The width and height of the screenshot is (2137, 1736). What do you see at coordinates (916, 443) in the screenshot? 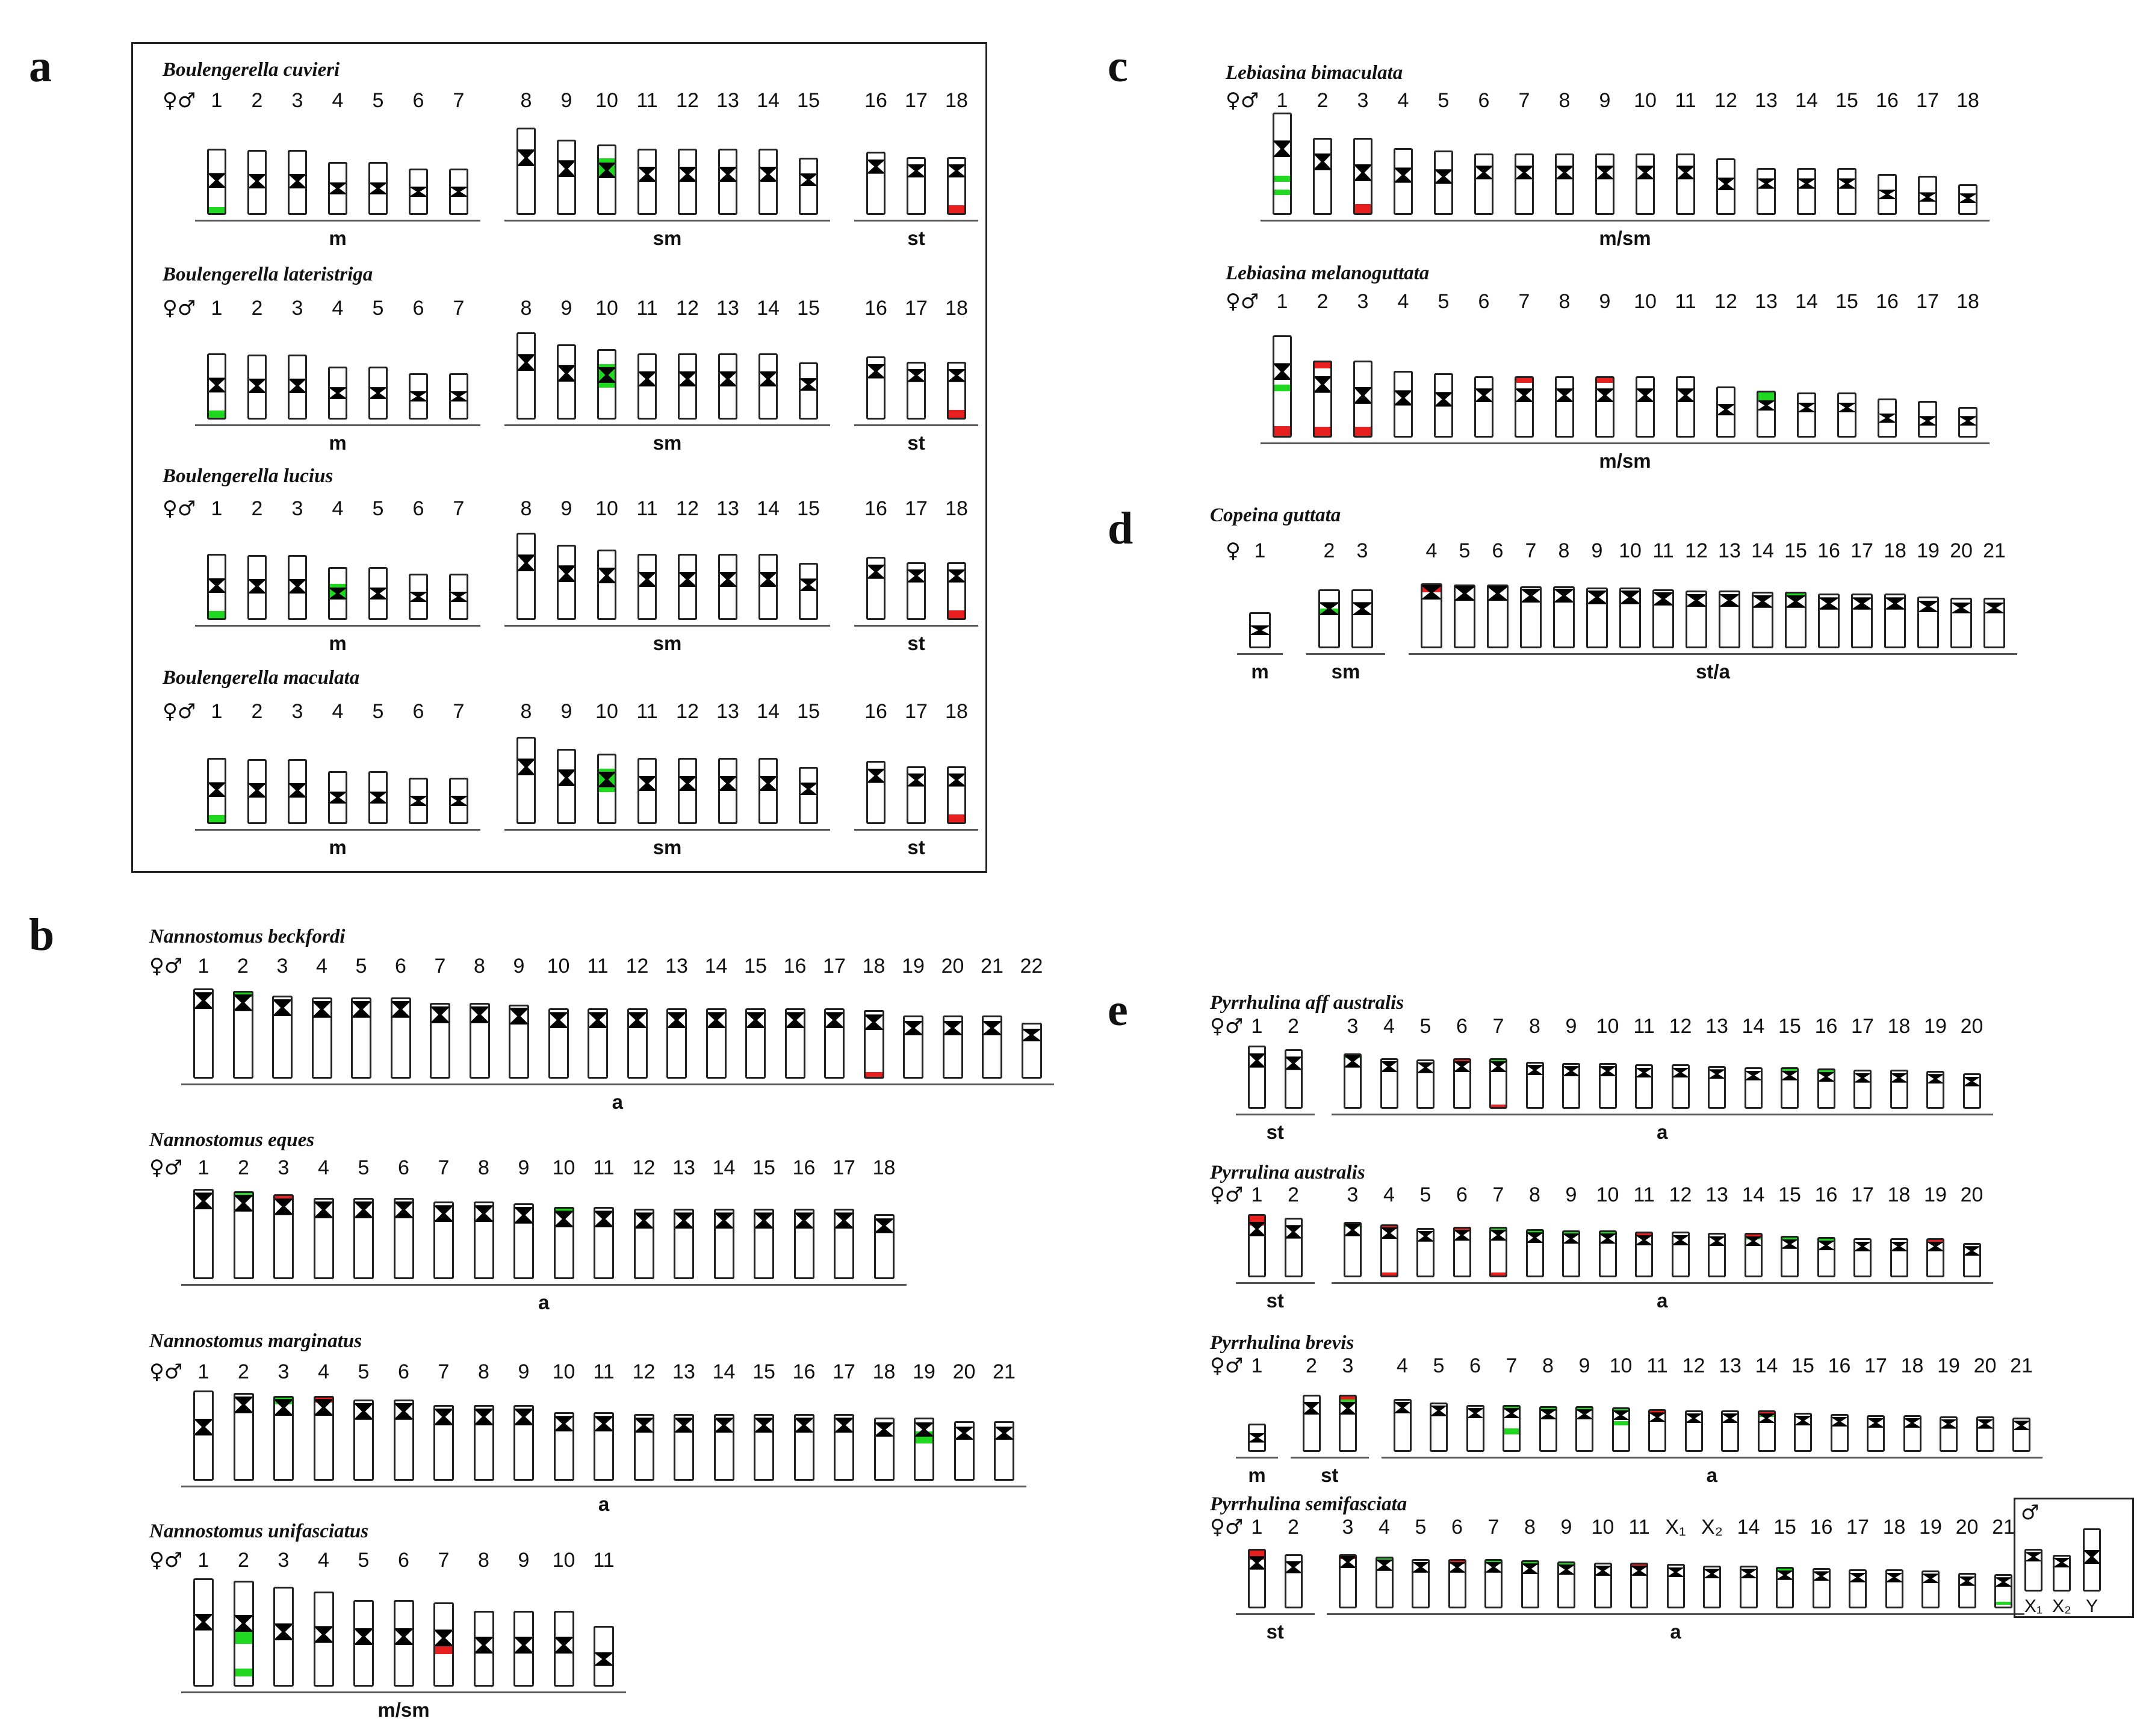
I see `group-label: st` at bounding box center [916, 443].